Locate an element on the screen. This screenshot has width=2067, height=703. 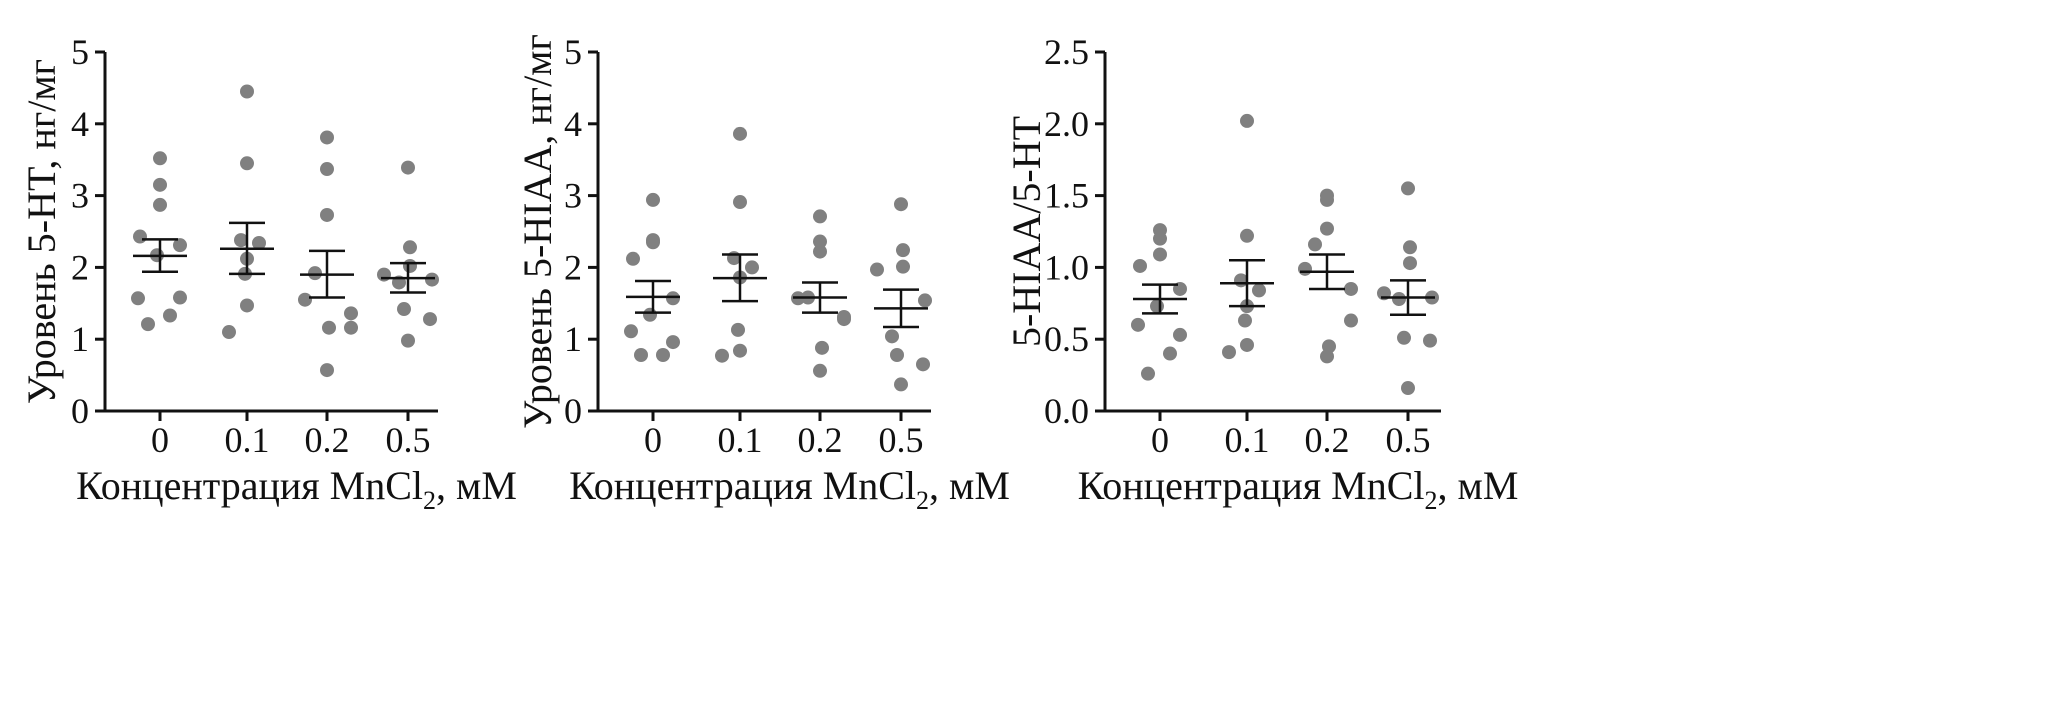
y-tick-label: 5 is located at coordinates (573, 52).